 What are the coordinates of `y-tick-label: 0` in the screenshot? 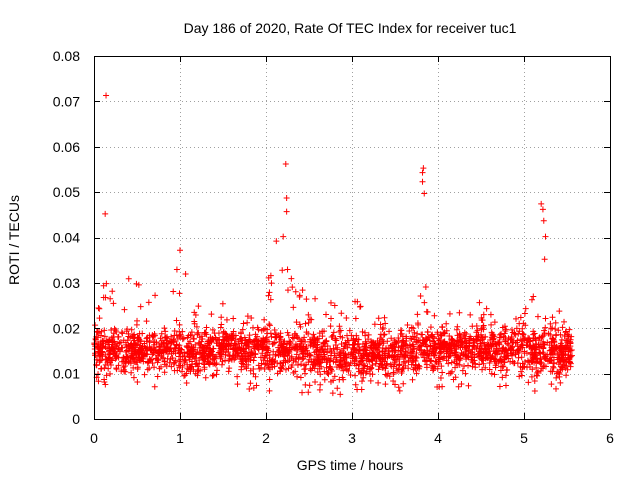 It's located at (76, 419).